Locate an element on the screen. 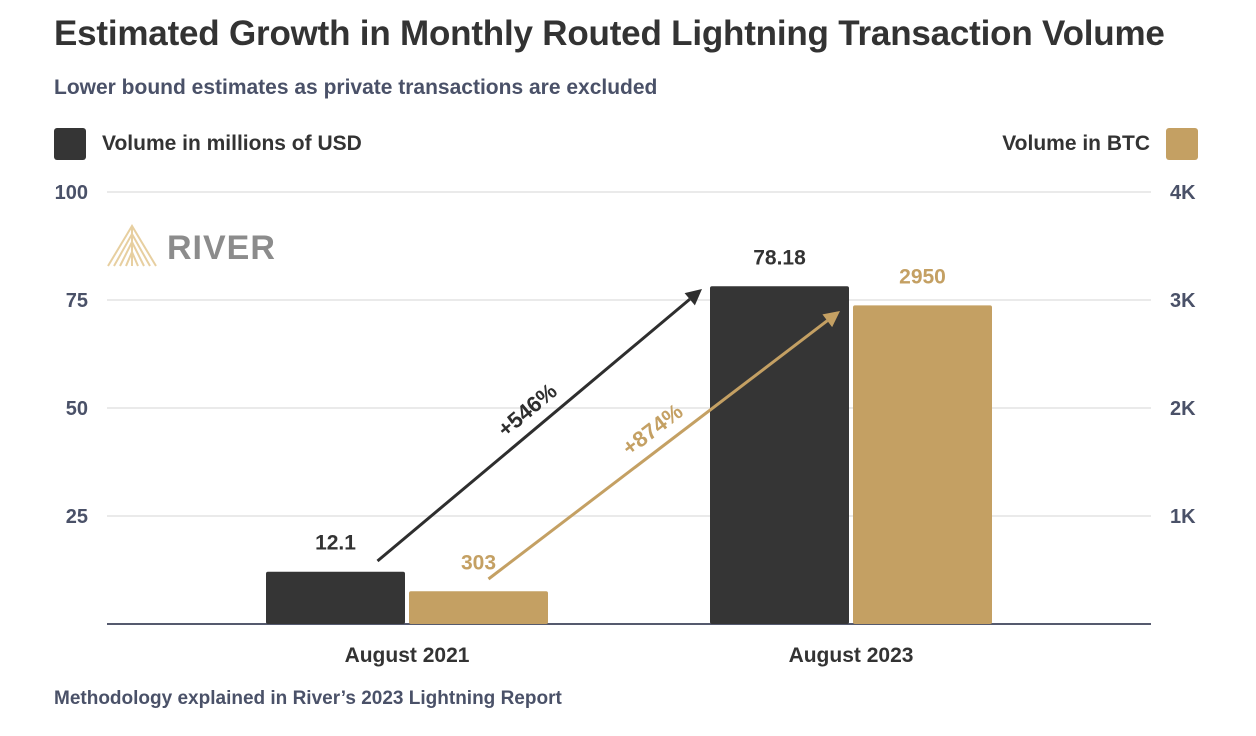 The height and width of the screenshot is (736, 1256). y-left-tick-label: 75 is located at coordinates (77, 301).